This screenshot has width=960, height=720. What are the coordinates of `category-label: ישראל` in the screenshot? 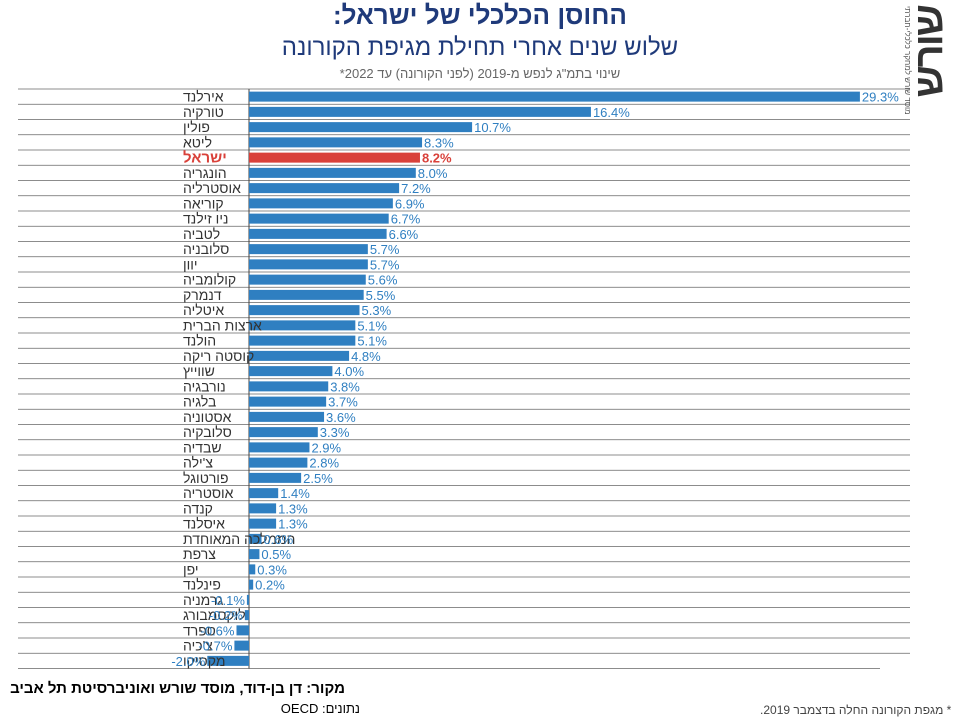 It's located at (205, 158).